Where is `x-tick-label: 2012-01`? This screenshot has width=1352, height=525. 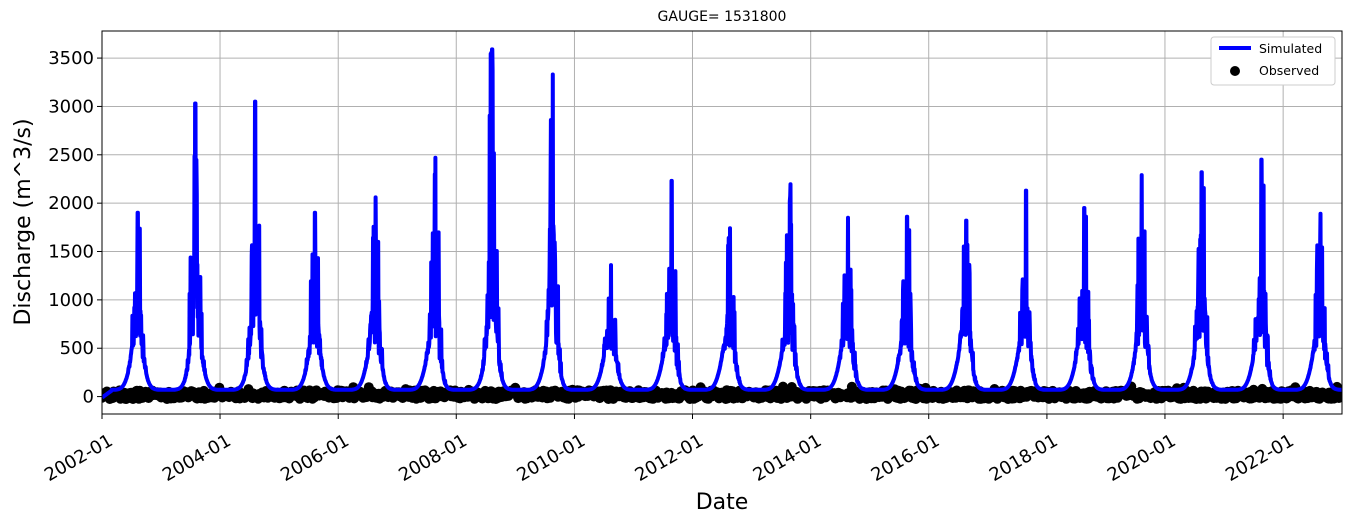 x-tick-label: 2012-01 is located at coordinates (669, 458).